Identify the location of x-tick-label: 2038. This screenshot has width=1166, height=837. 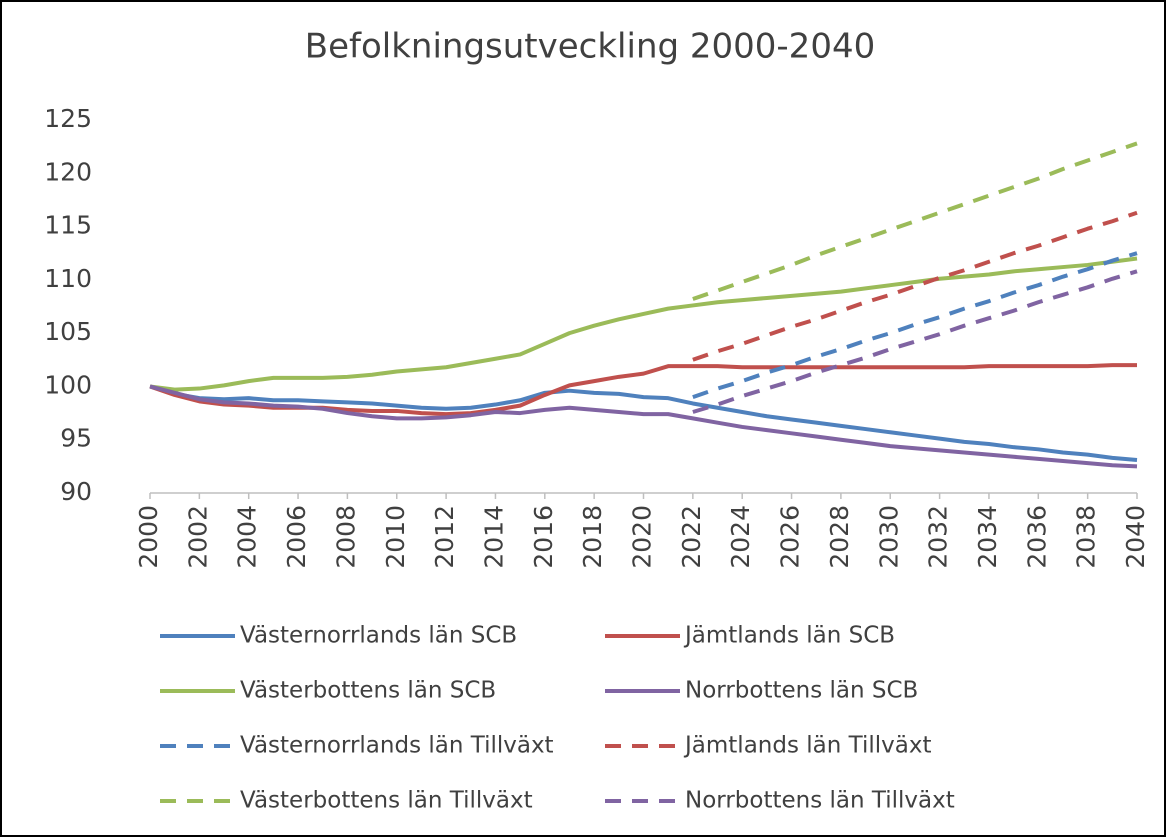
(1086, 537).